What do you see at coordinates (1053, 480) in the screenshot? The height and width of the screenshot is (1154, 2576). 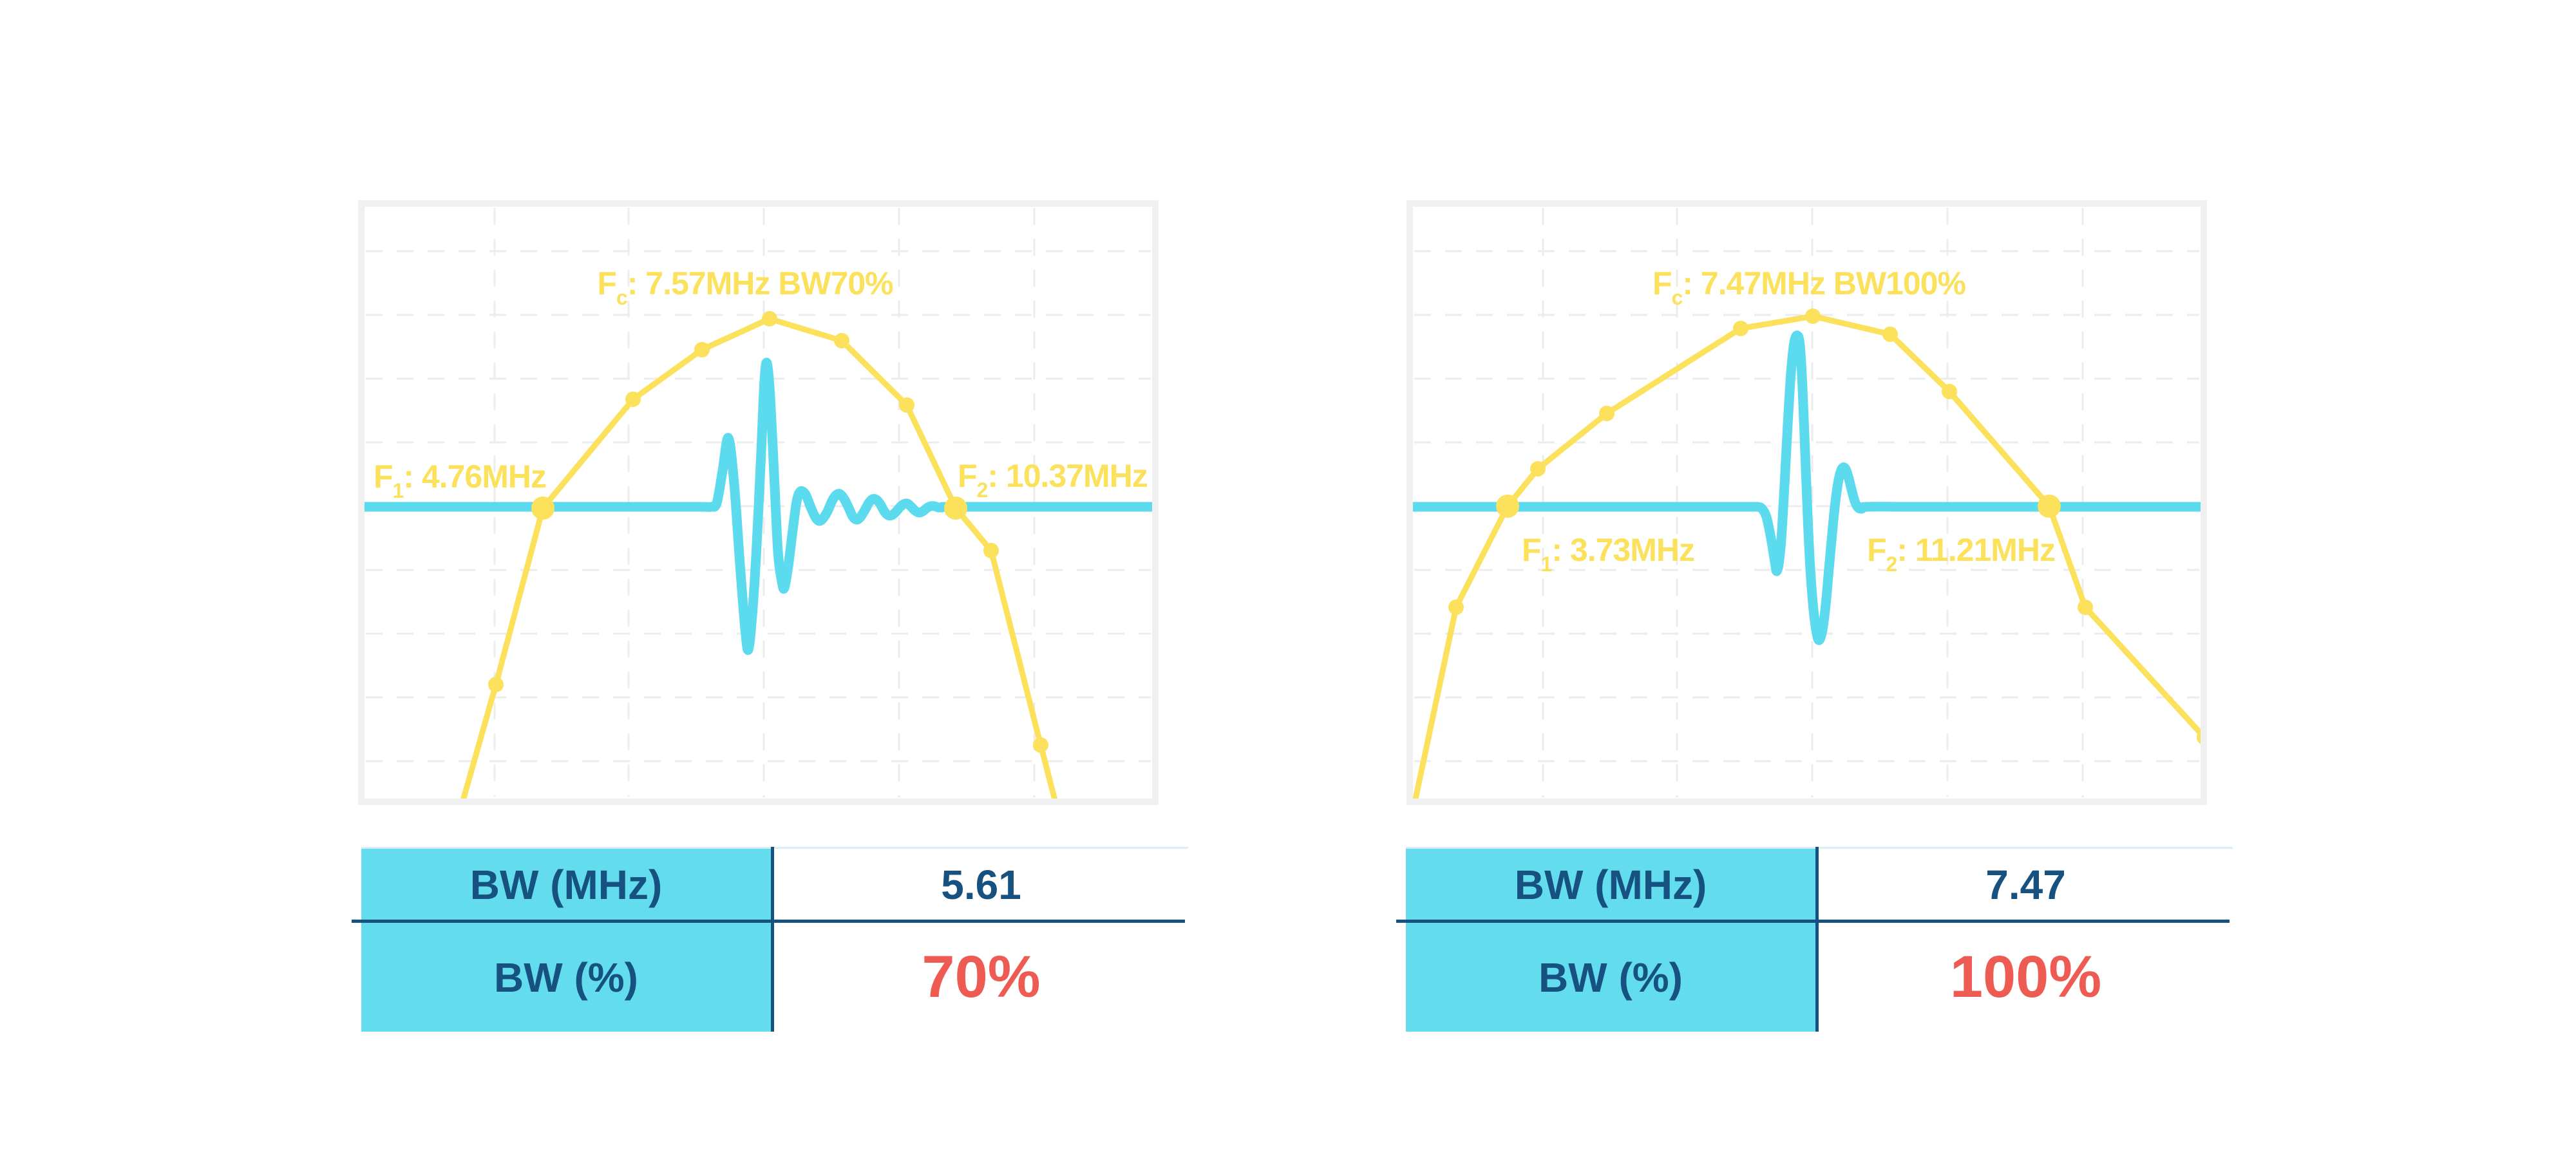 I see `f2-frequency-label: F2: 10.37MHz` at bounding box center [1053, 480].